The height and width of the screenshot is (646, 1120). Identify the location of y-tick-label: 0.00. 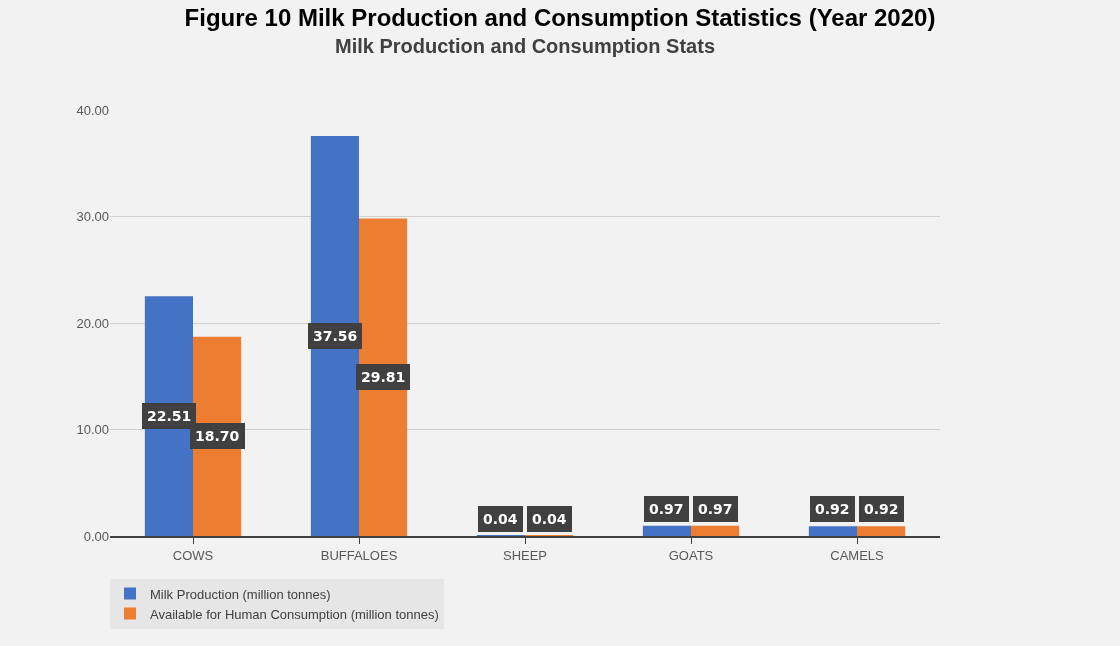
(96, 536).